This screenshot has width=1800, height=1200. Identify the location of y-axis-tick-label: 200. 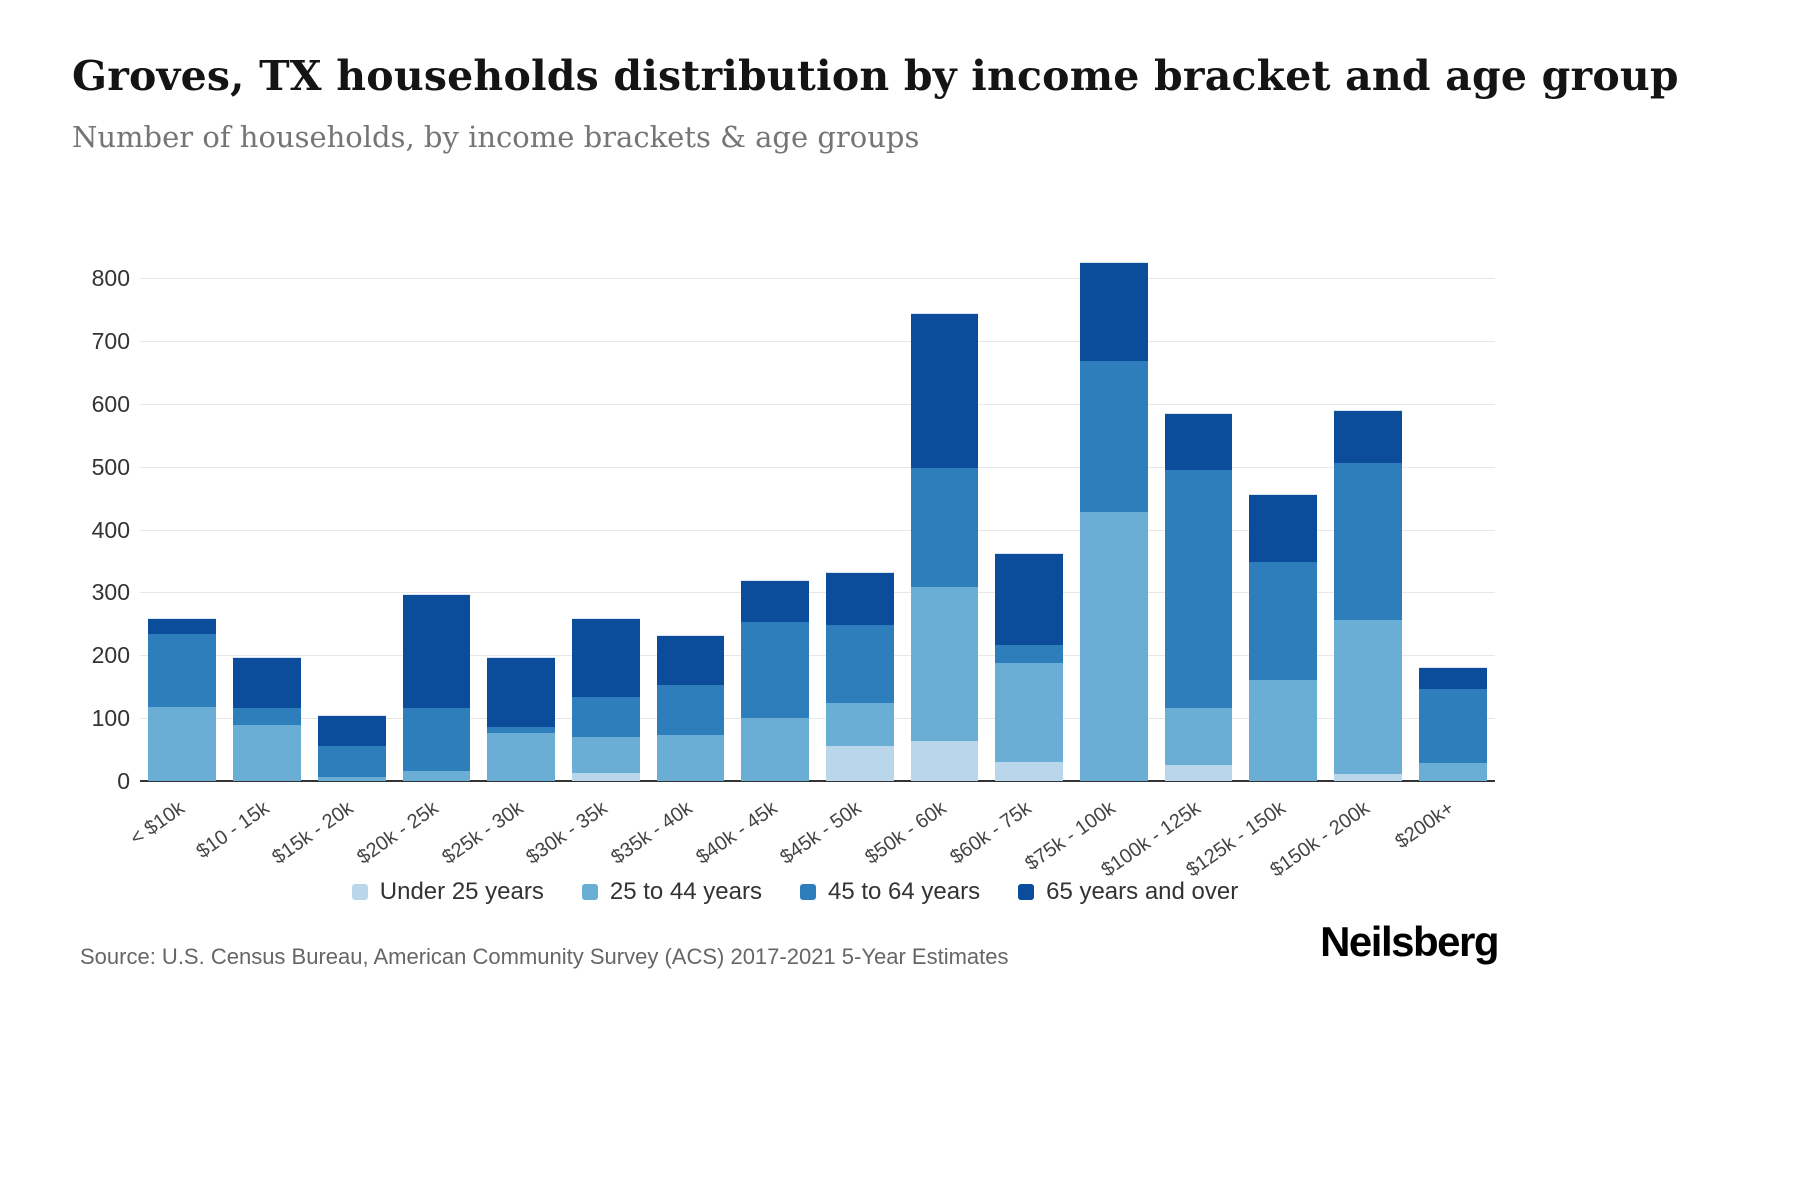
(110, 655).